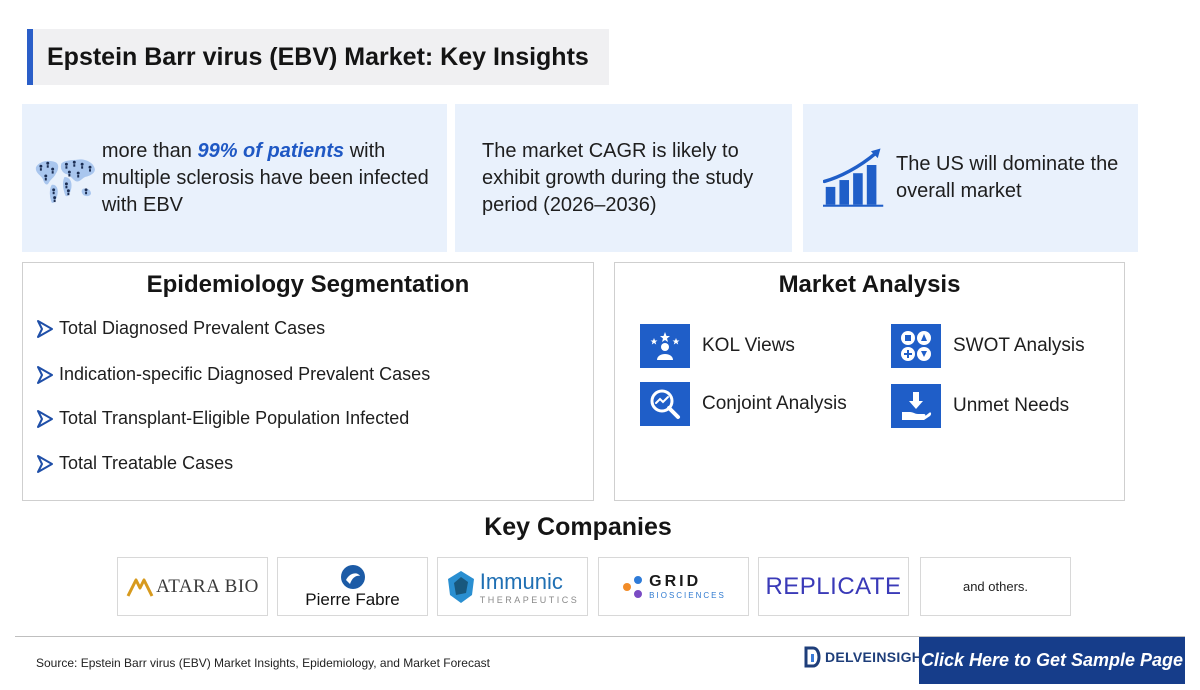 Image resolution: width=1200 pixels, height=690 pixels. Describe the element at coordinates (853, 177) in the screenshot. I see `growth-chart-icon` at that location.